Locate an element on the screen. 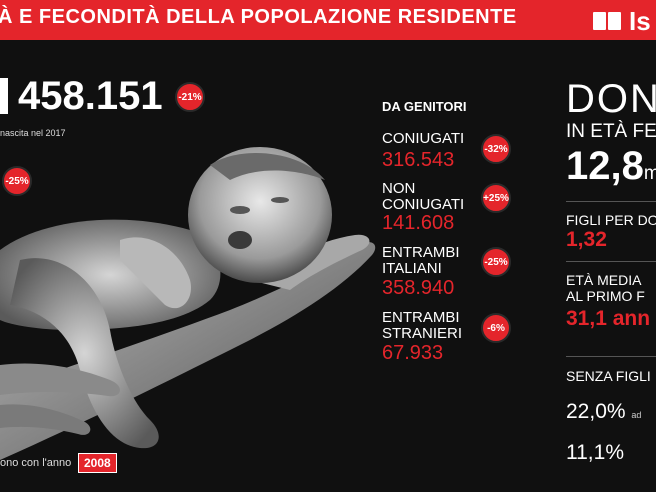  women-number: 12,8m is located at coordinates (611, 170).